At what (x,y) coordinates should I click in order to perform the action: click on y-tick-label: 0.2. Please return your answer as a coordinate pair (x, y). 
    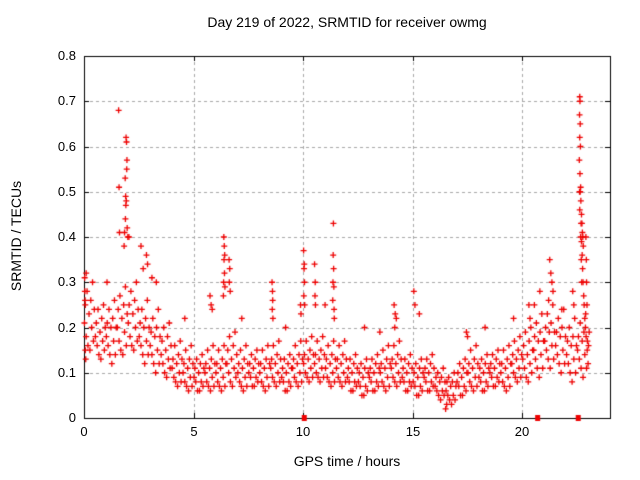
    Looking at the image, I should click on (66, 327).